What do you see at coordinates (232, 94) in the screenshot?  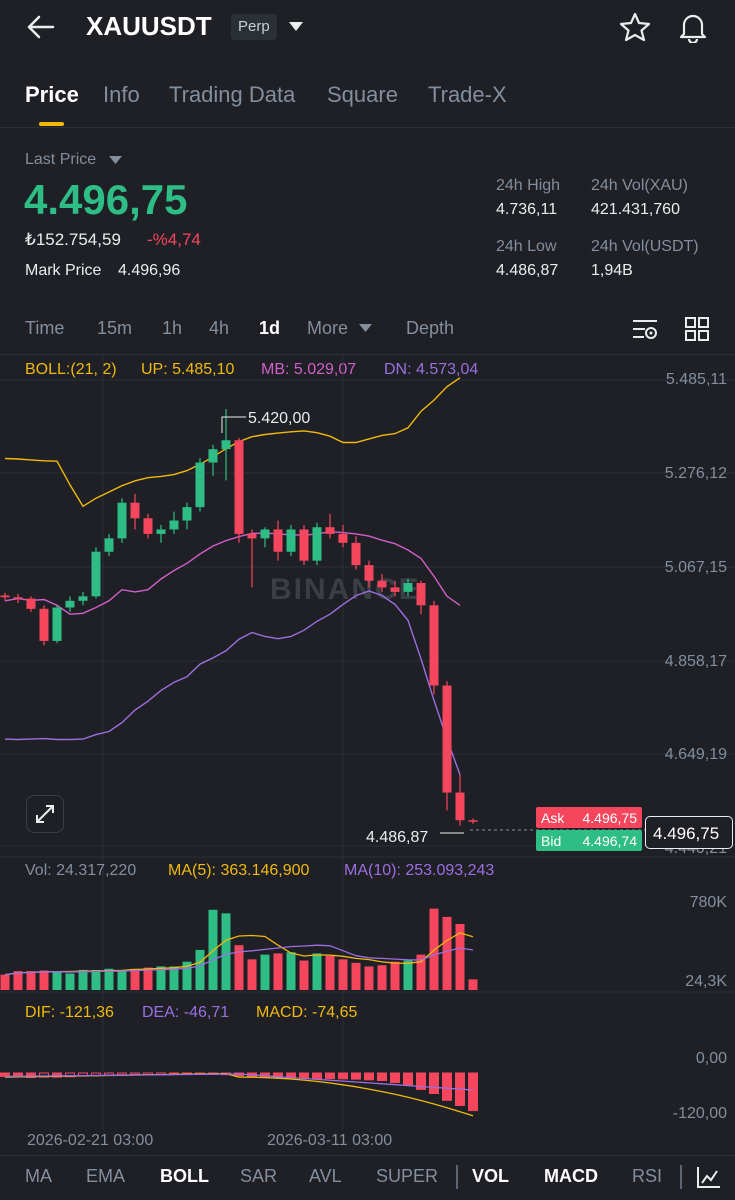 I see `tab-trading-data: Trading Data` at bounding box center [232, 94].